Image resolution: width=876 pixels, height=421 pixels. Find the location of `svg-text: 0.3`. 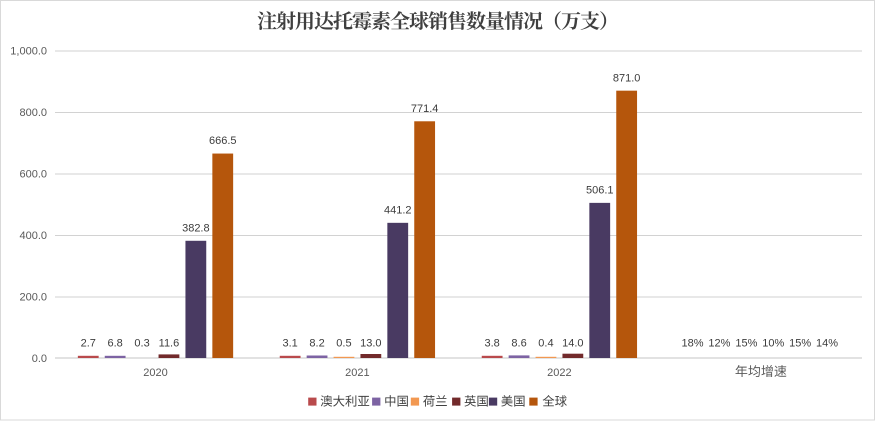

svg-text: 0.3 is located at coordinates (141, 343).